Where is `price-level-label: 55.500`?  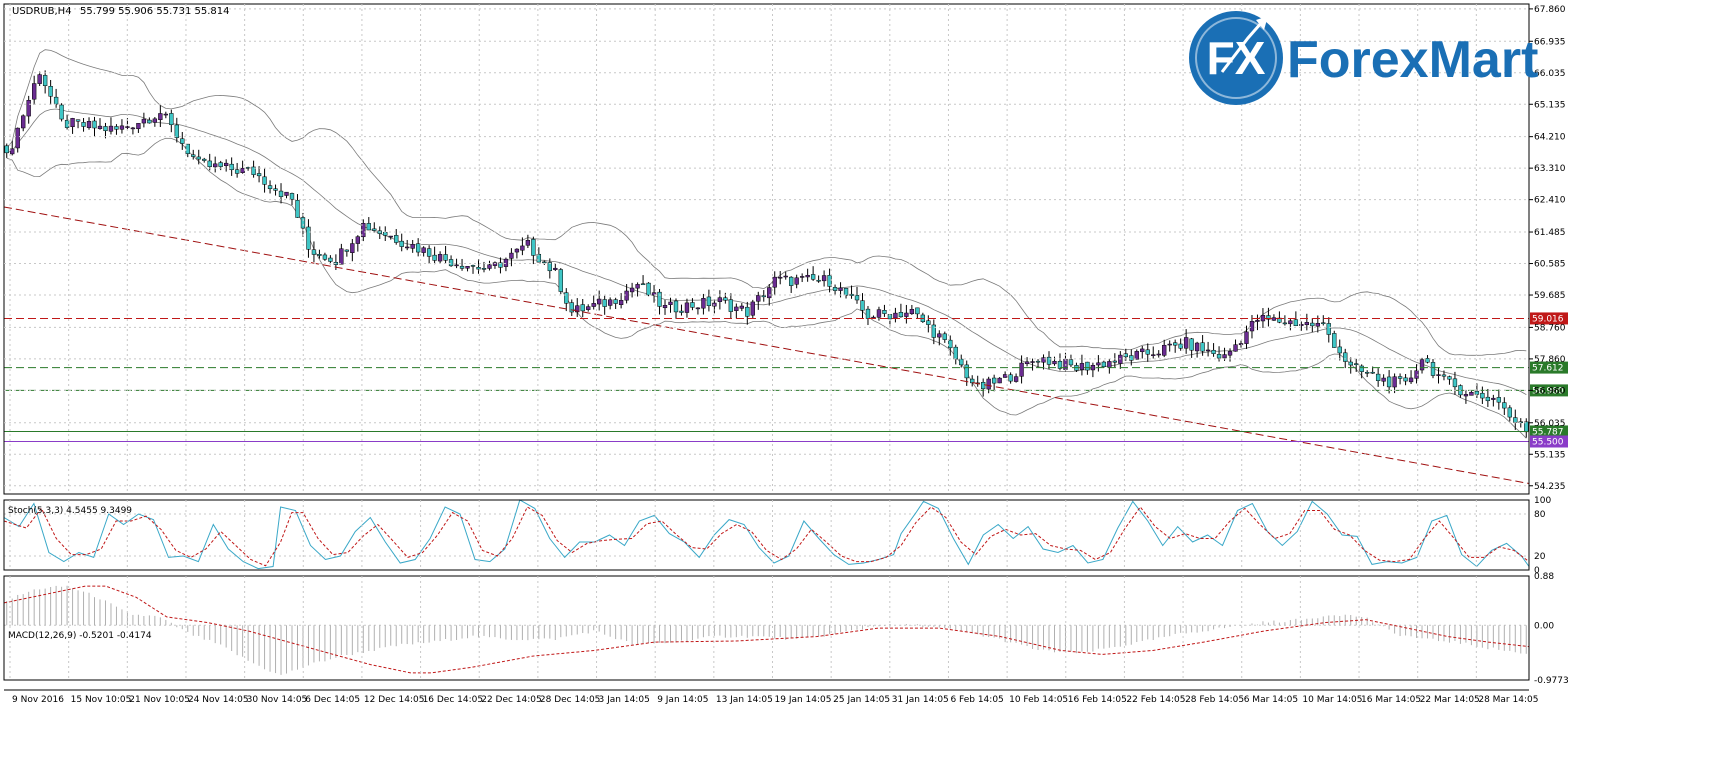
price-level-label: 55.500 is located at coordinates (1548, 443).